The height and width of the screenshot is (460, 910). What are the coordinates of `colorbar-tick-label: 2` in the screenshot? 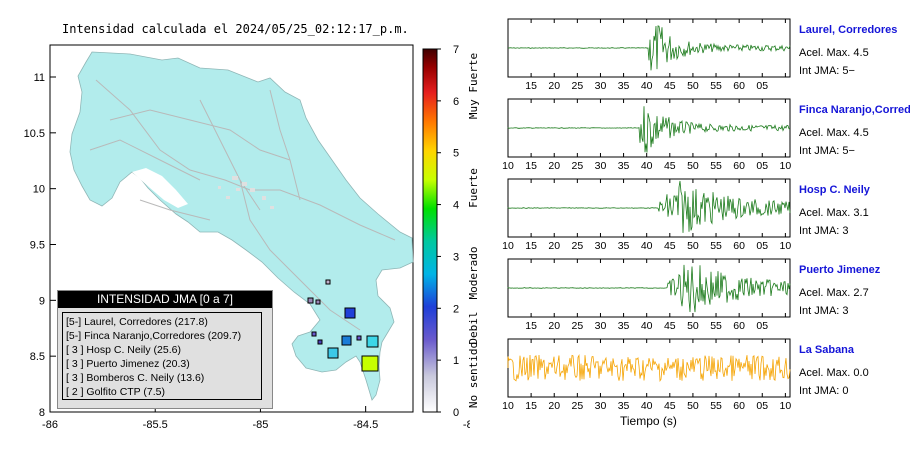 It's located at (456, 309).